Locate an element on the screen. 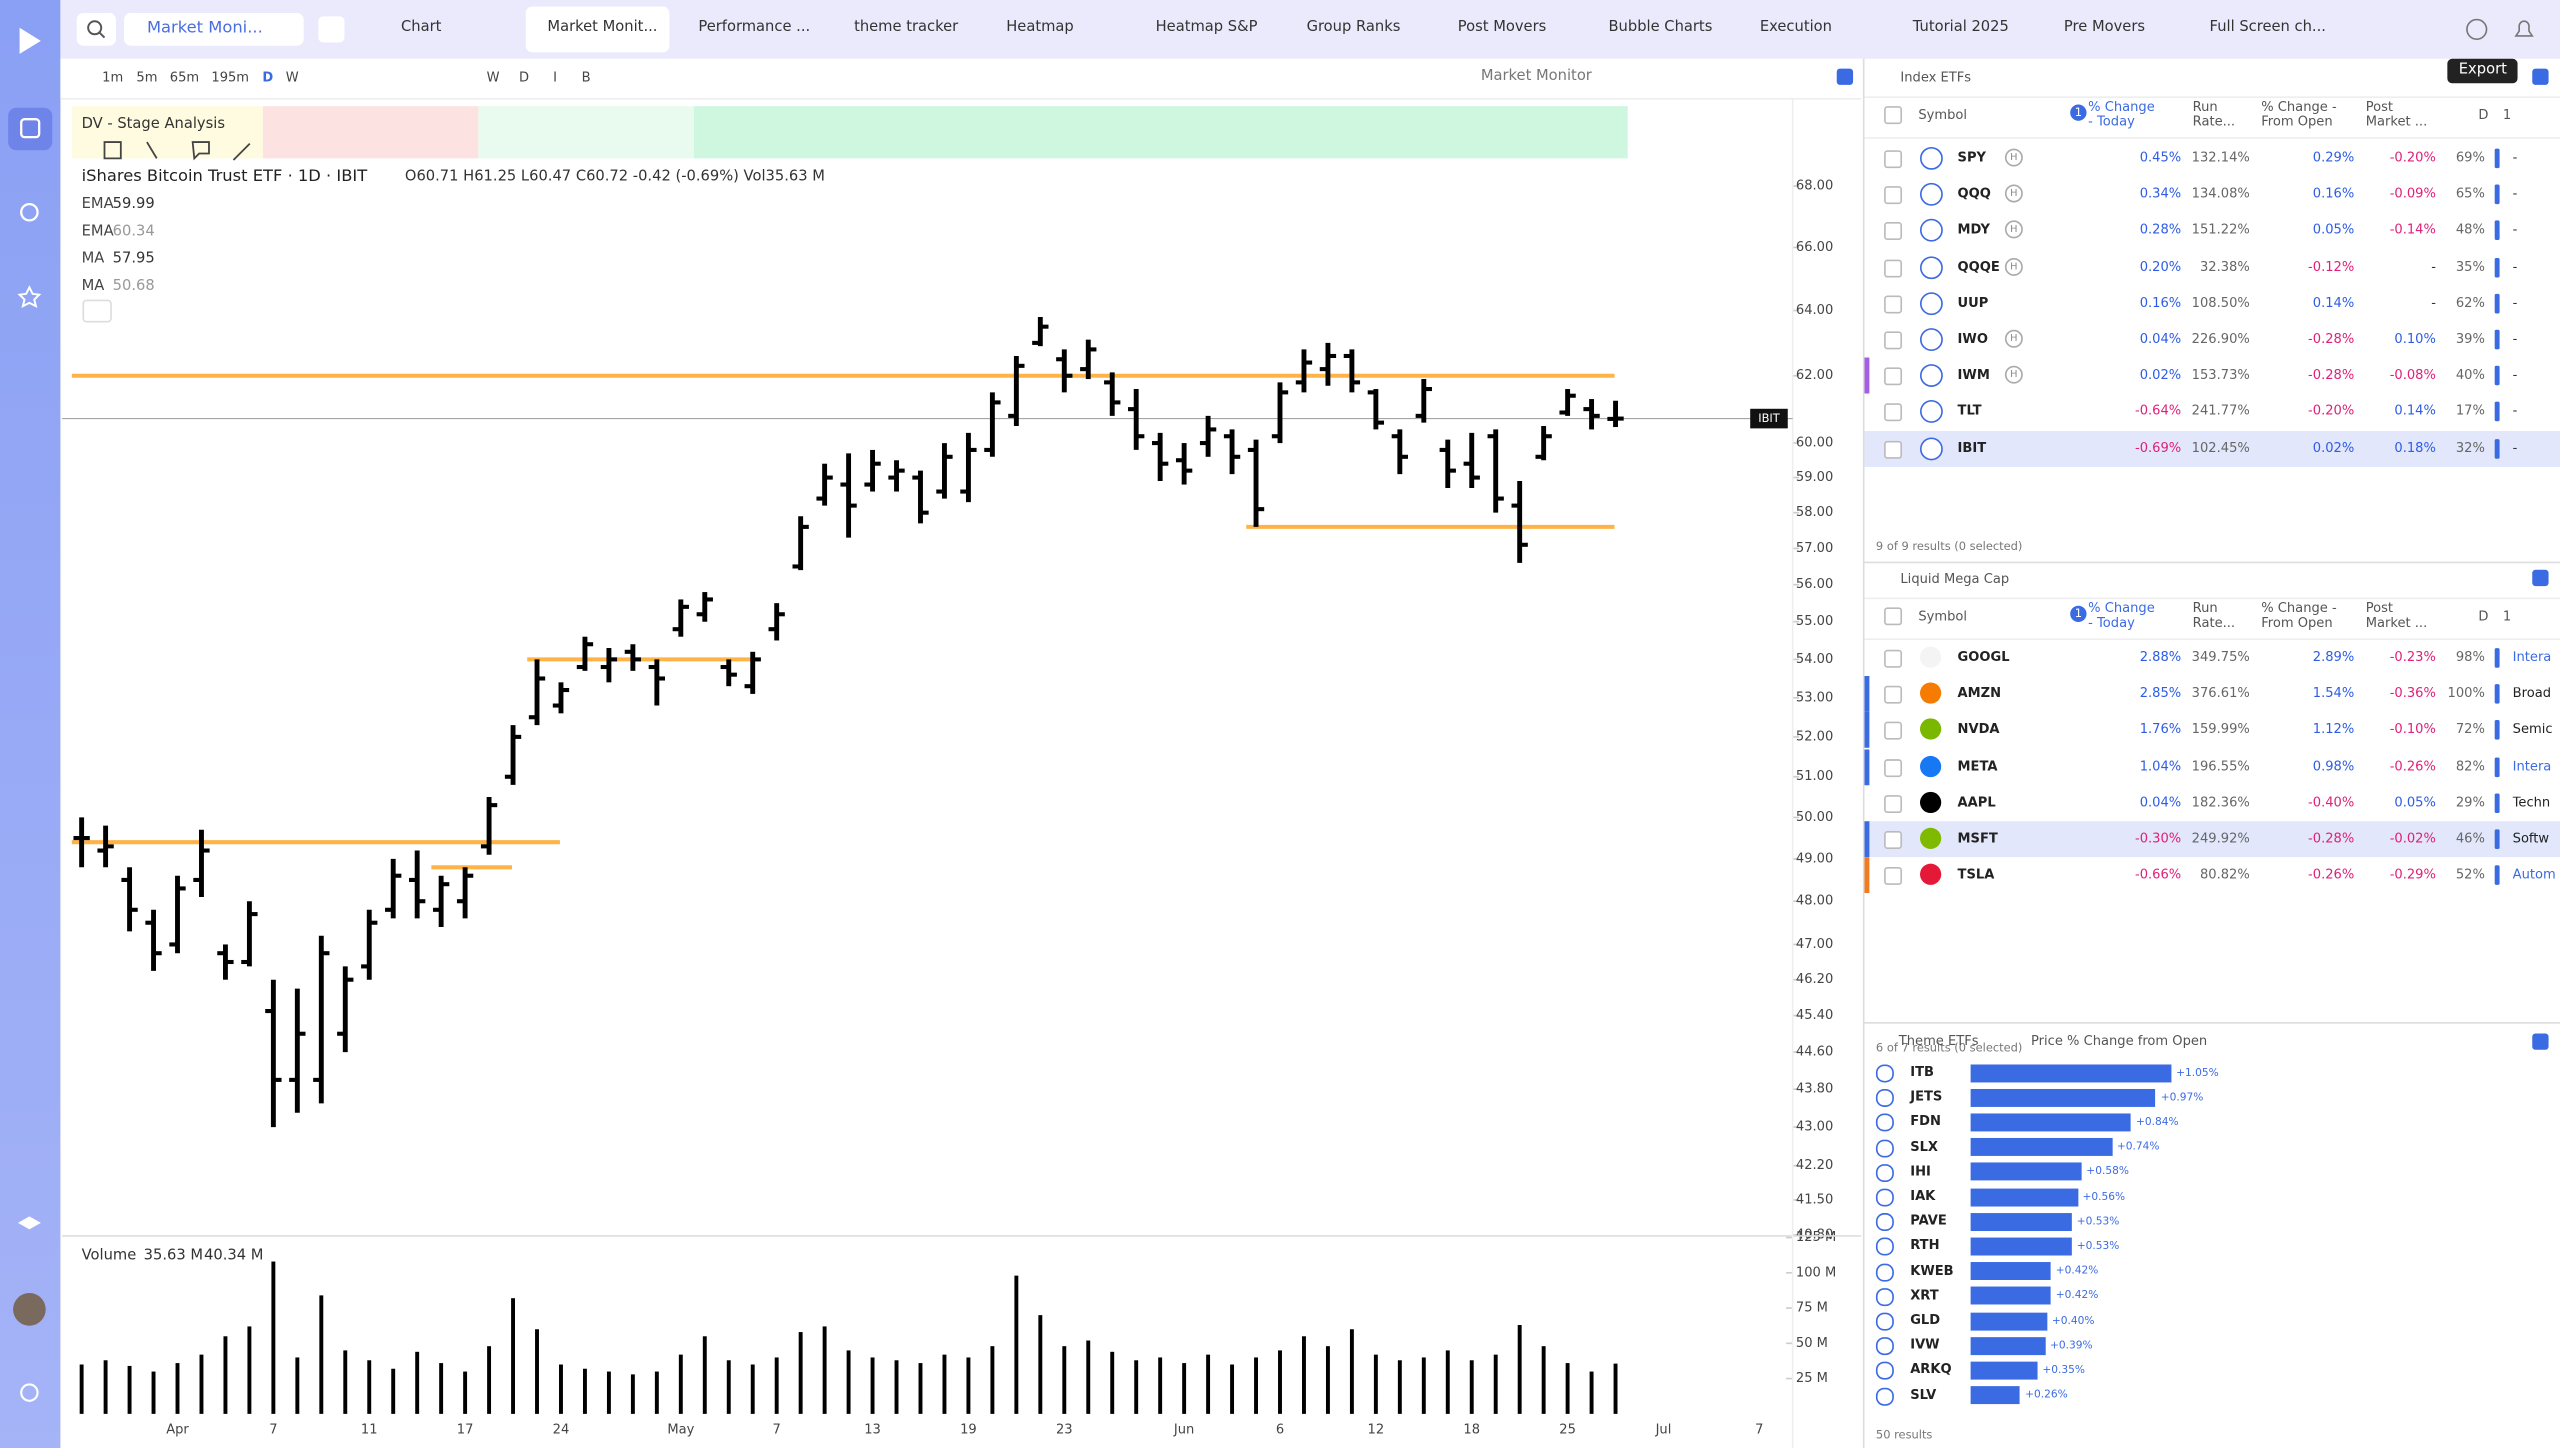  table-row: IWM H 0.02% 153.73% -0.28% -0.08% 40% - is located at coordinates (2212, 376).